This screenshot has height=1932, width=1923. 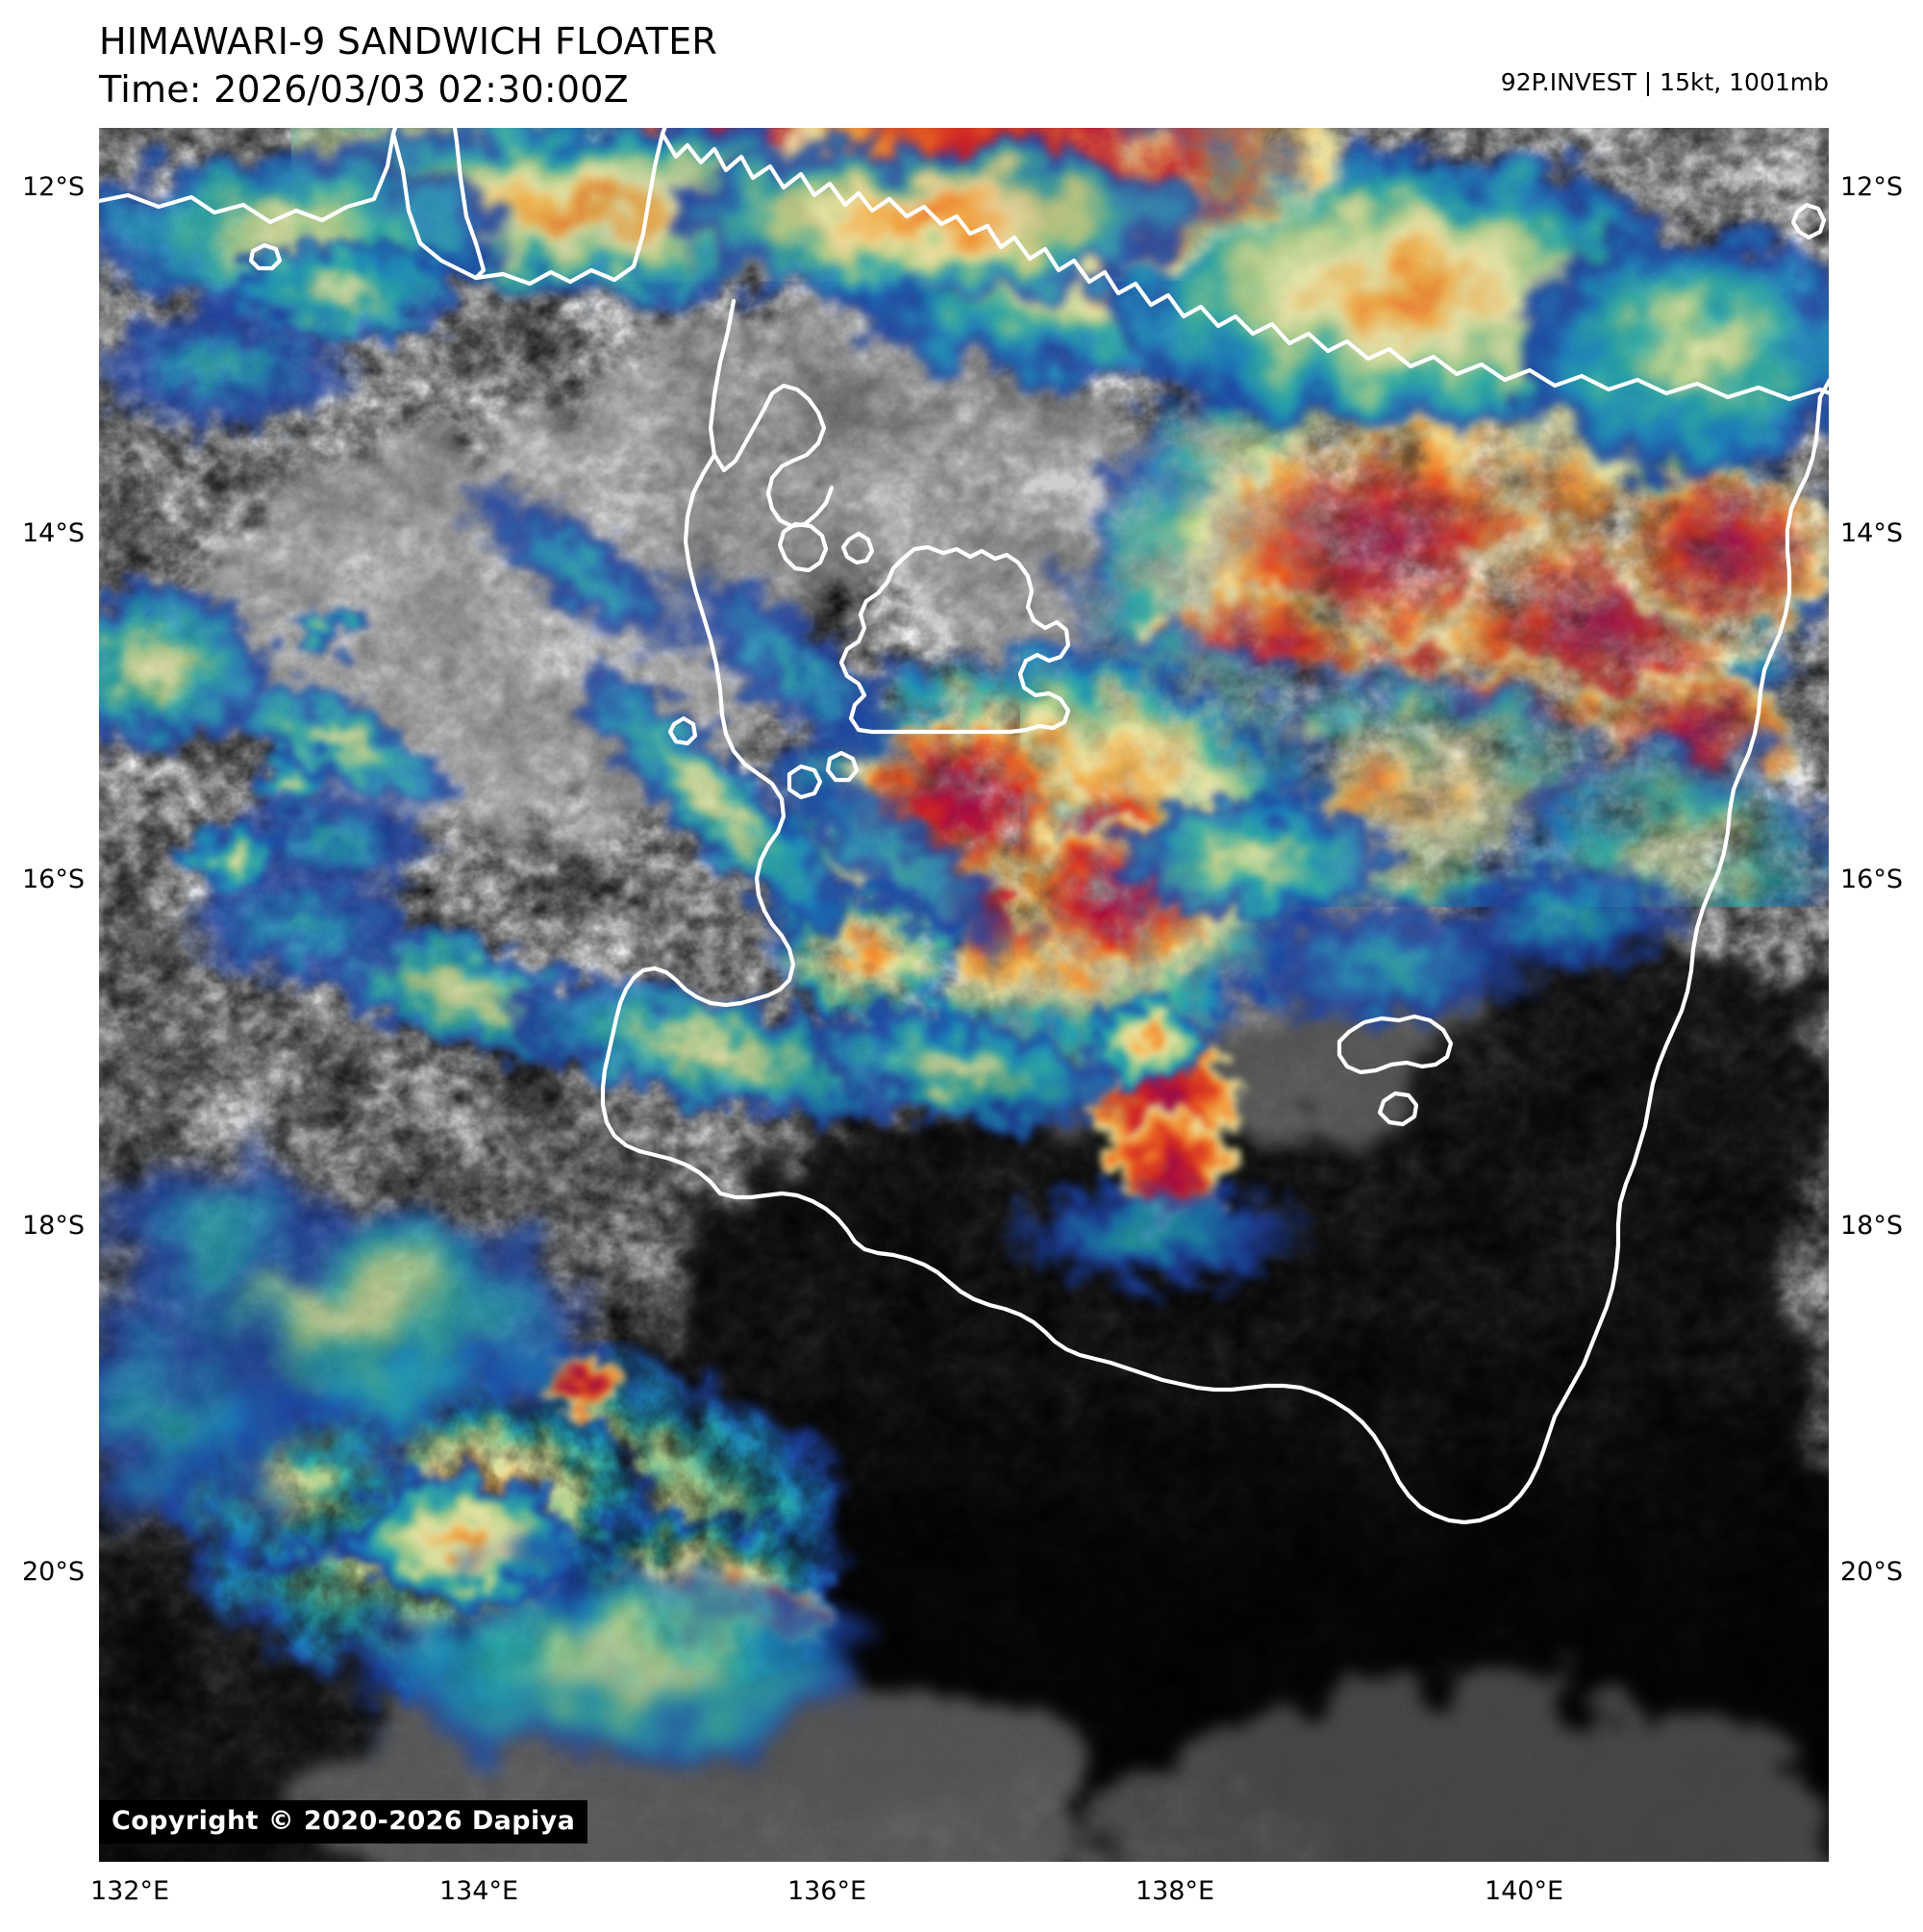 I want to click on coastline-bentinck-island, so click(x=1398, y=1109).